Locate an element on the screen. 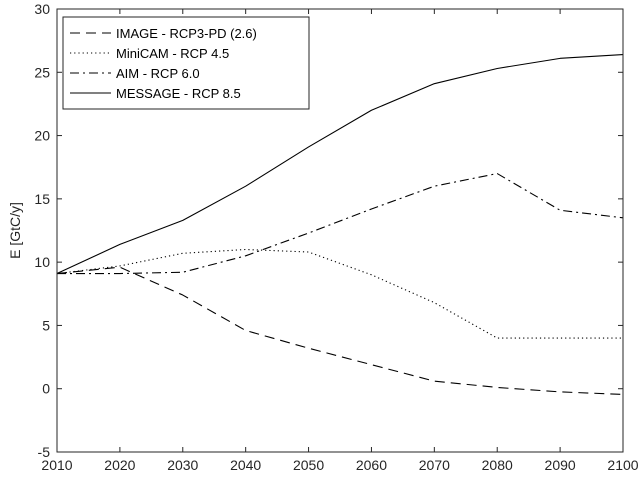 This screenshot has width=642, height=481. y-tick-label-5: 20 is located at coordinates (42, 136).